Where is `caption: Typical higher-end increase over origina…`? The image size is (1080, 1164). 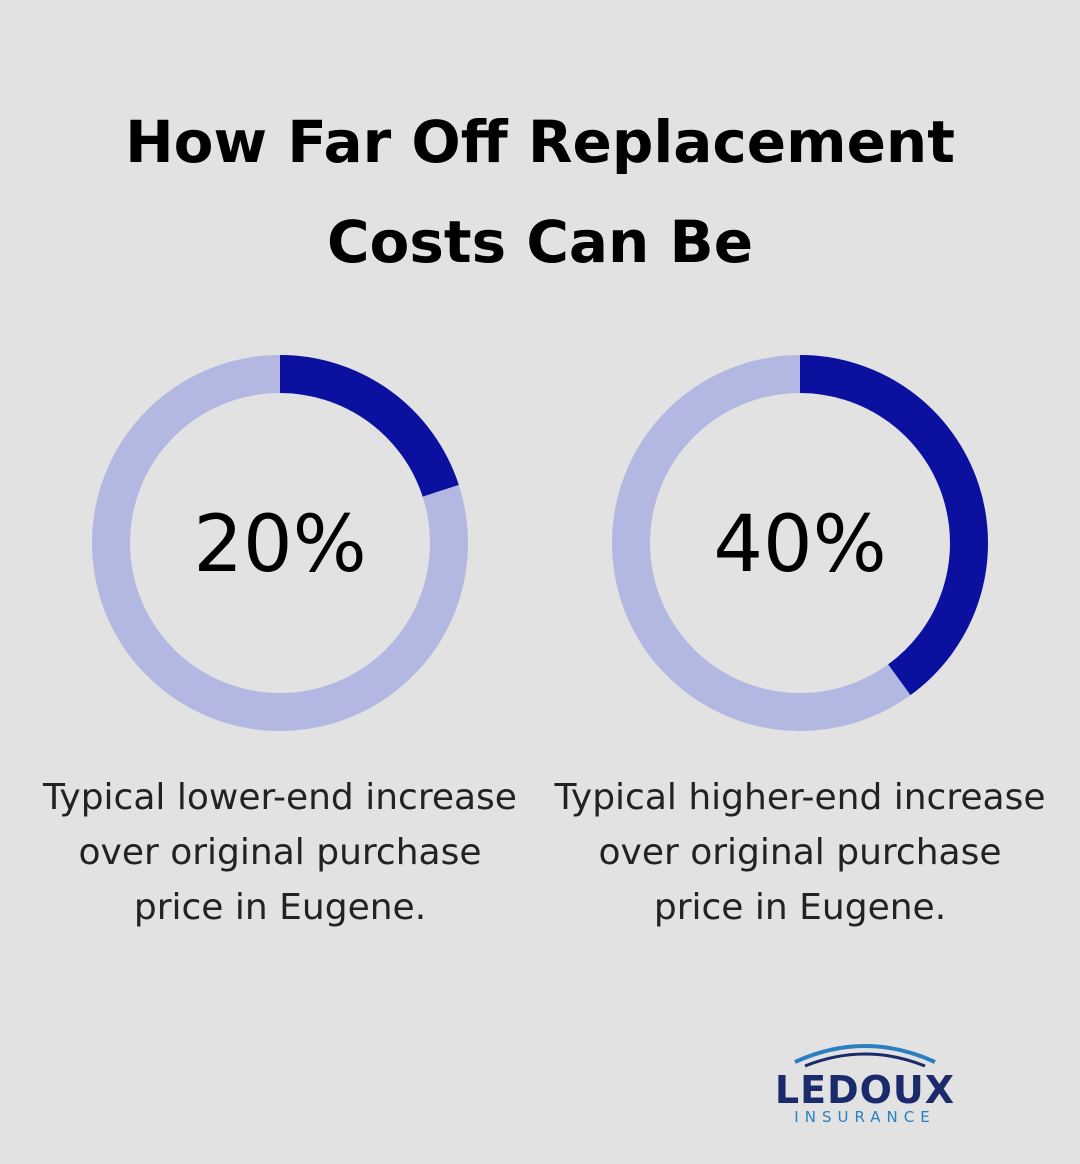 caption: Typical higher-end increase over origina… is located at coordinates (800, 852).